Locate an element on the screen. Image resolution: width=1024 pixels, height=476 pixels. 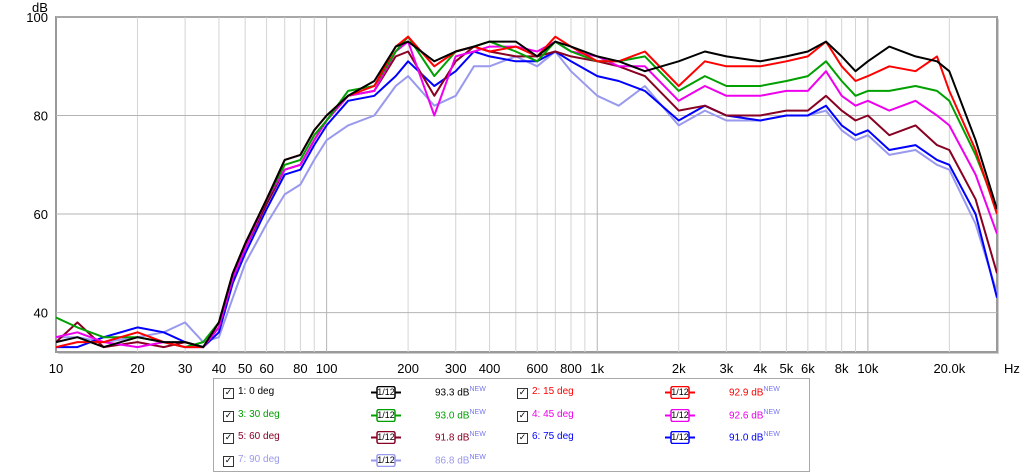
legend-level-value: 91.0 dB is located at coordinates (746, 438).